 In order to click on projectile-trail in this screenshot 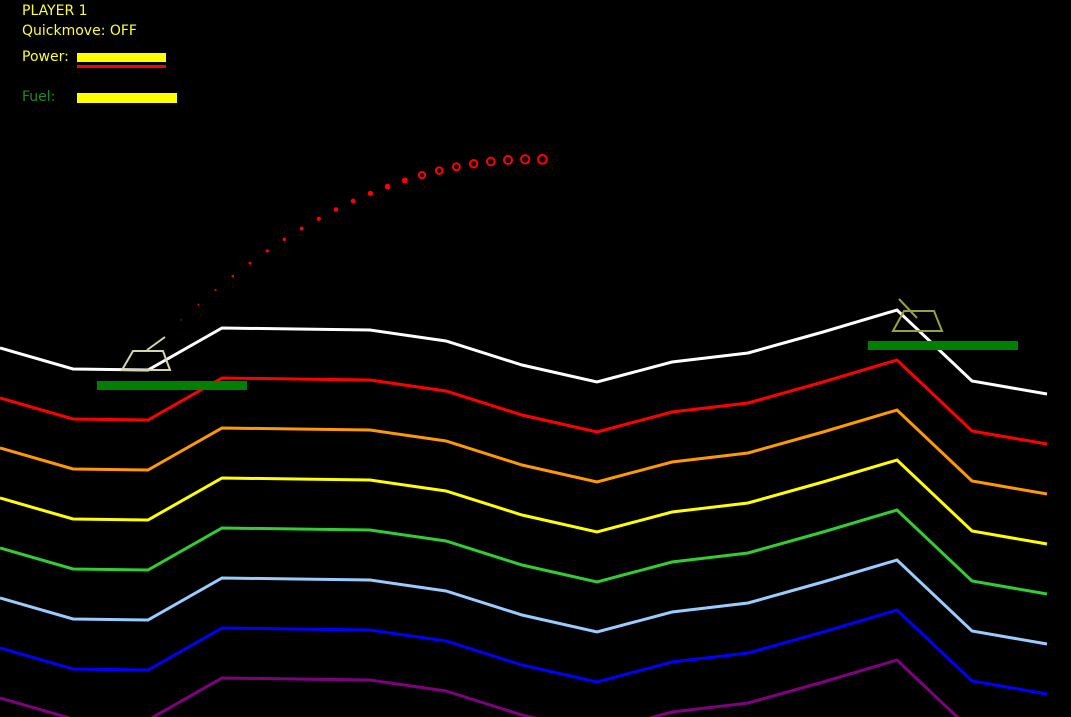, I will do `click(364, 237)`.